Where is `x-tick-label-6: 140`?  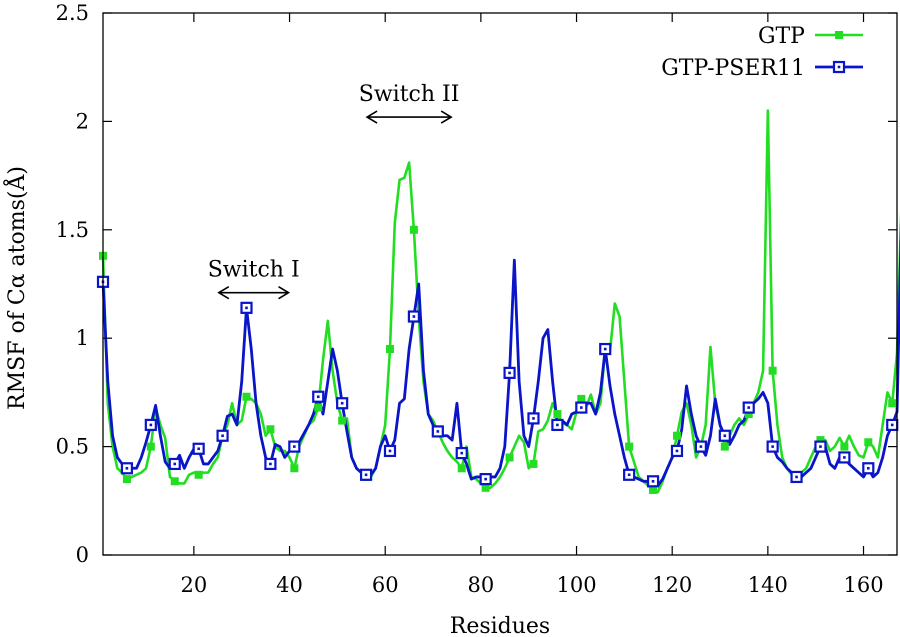 x-tick-label-6: 140 is located at coordinates (768, 585).